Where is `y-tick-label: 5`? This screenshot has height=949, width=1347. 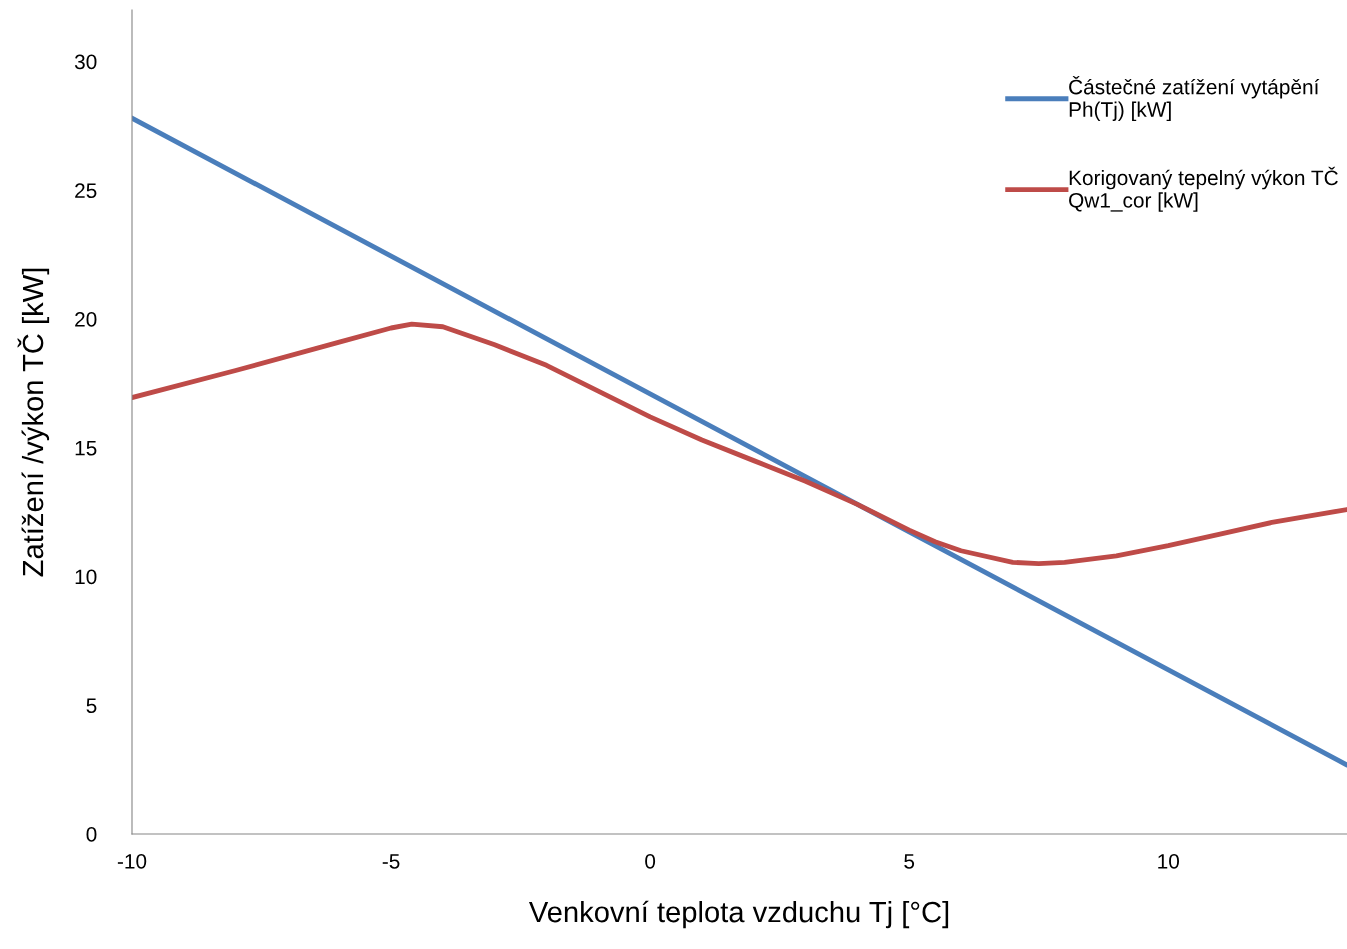
y-tick-label: 5 is located at coordinates (91, 705).